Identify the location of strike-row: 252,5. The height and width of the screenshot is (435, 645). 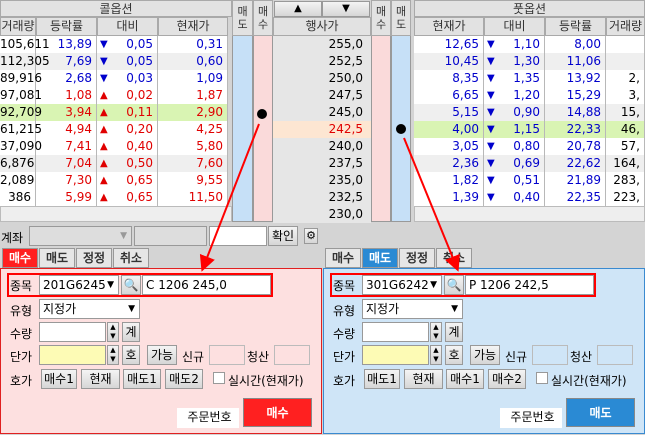
(345, 61).